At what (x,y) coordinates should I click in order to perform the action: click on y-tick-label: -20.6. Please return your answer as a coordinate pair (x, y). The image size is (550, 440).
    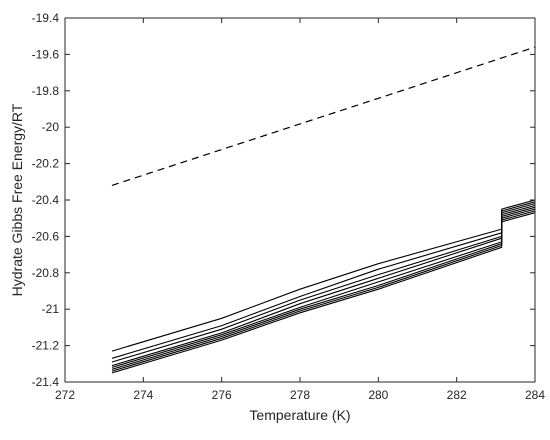
    Looking at the image, I should click on (46, 236).